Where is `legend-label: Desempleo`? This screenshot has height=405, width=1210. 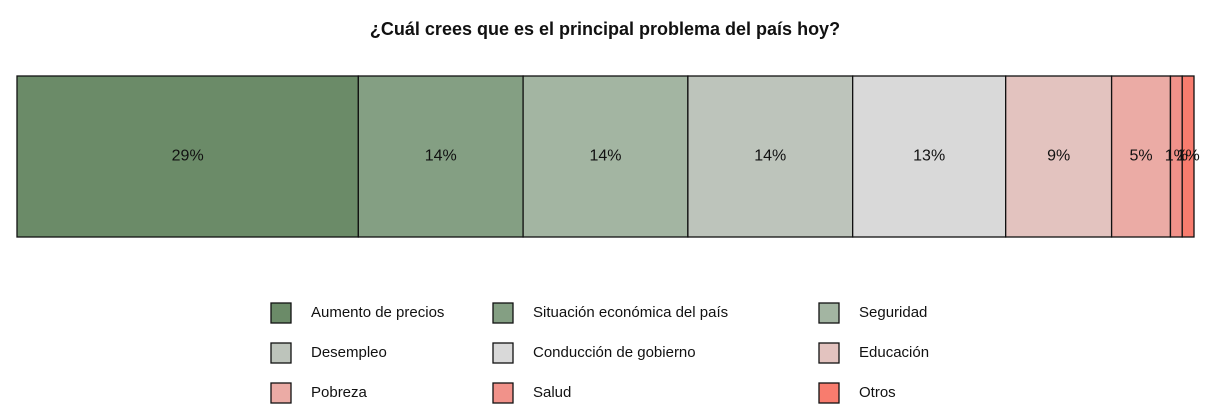
legend-label: Desempleo is located at coordinates (349, 352).